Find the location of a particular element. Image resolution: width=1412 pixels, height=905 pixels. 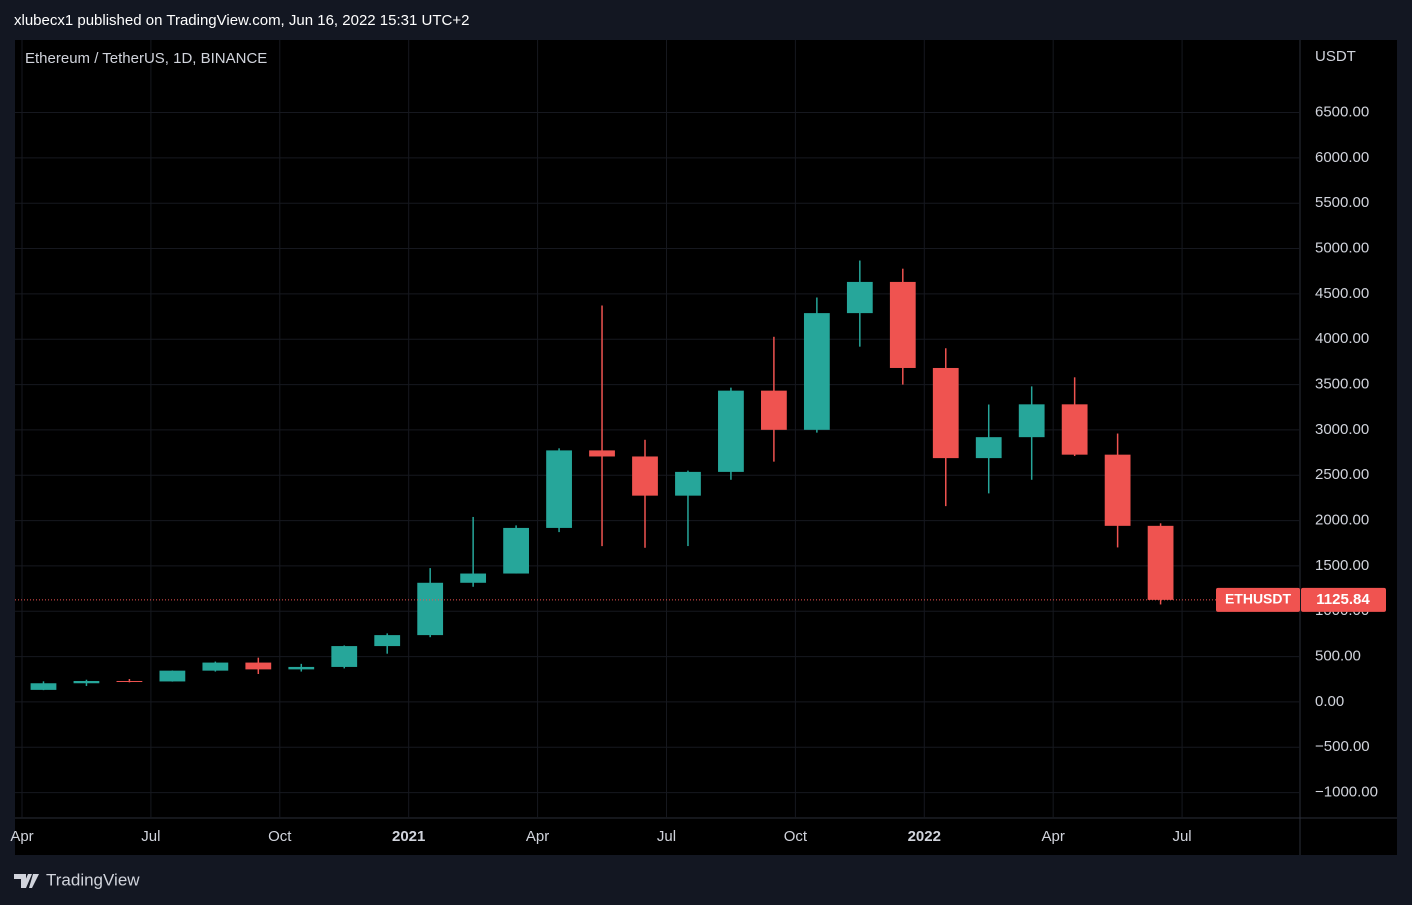

y-tick-label: 0.00 is located at coordinates (1329, 701).